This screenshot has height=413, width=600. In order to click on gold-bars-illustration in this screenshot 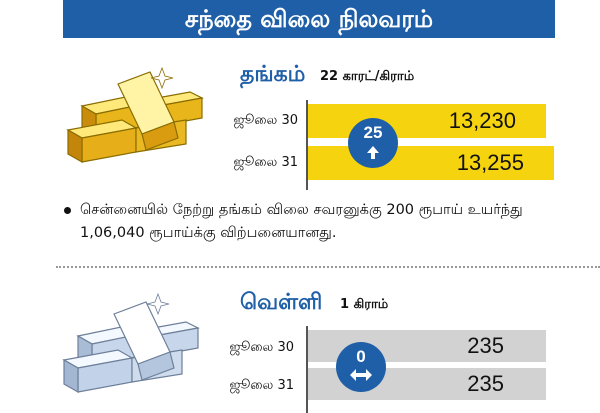, I will do `click(135, 115)`.